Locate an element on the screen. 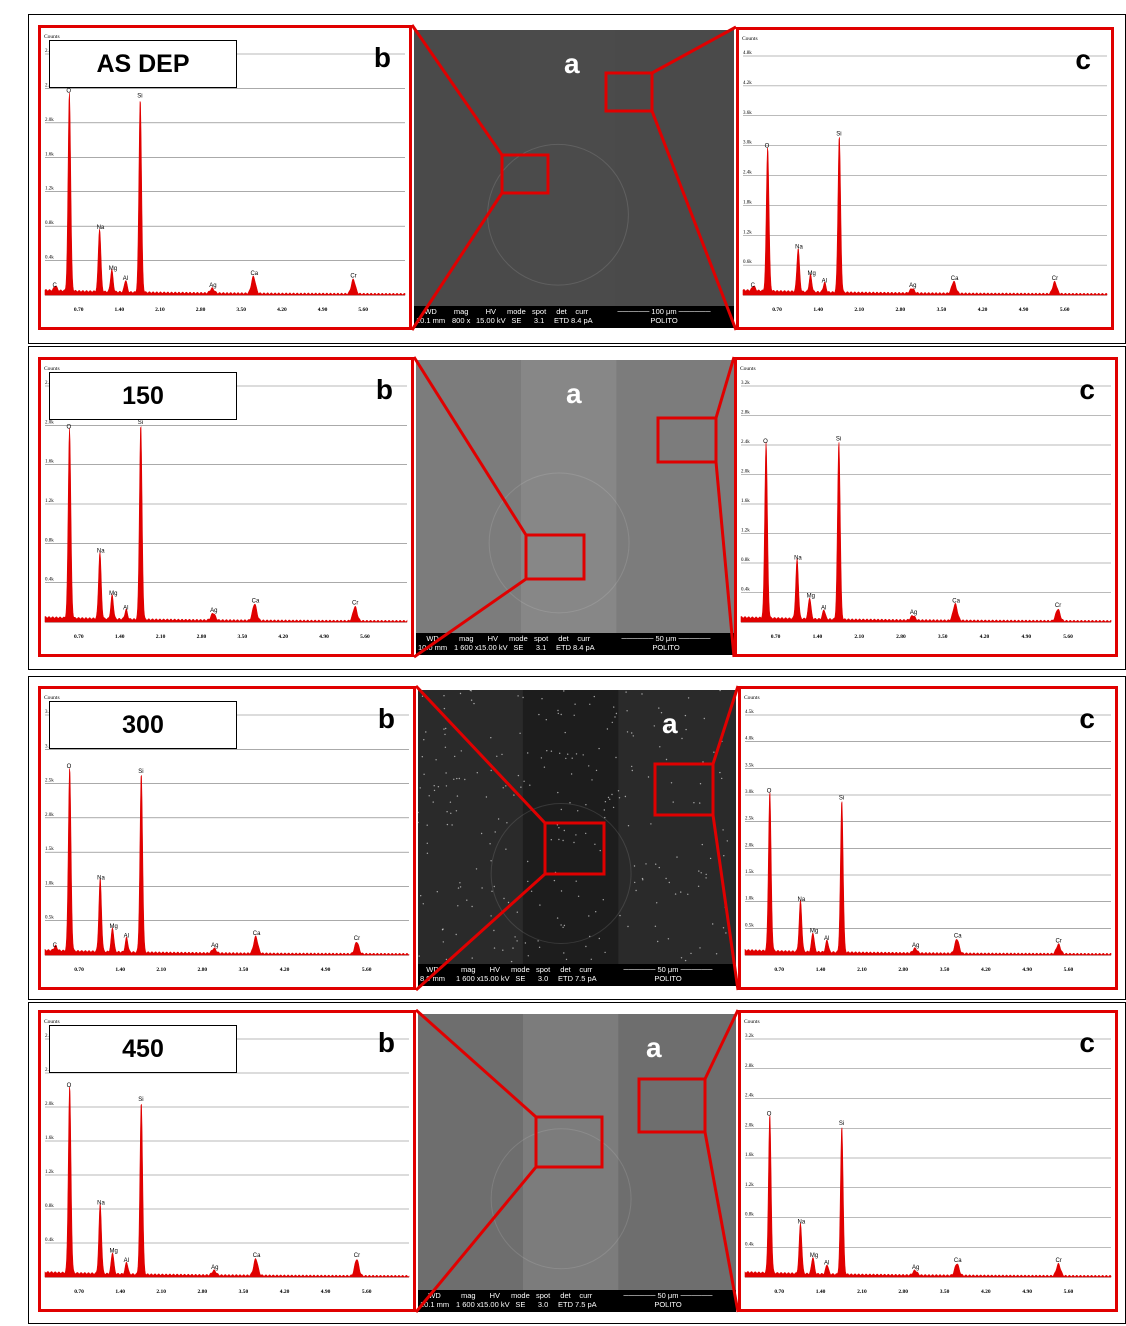 This screenshot has height=1326, width=1126. y-tick-label: 3.6k is located at coordinates (747, 113).